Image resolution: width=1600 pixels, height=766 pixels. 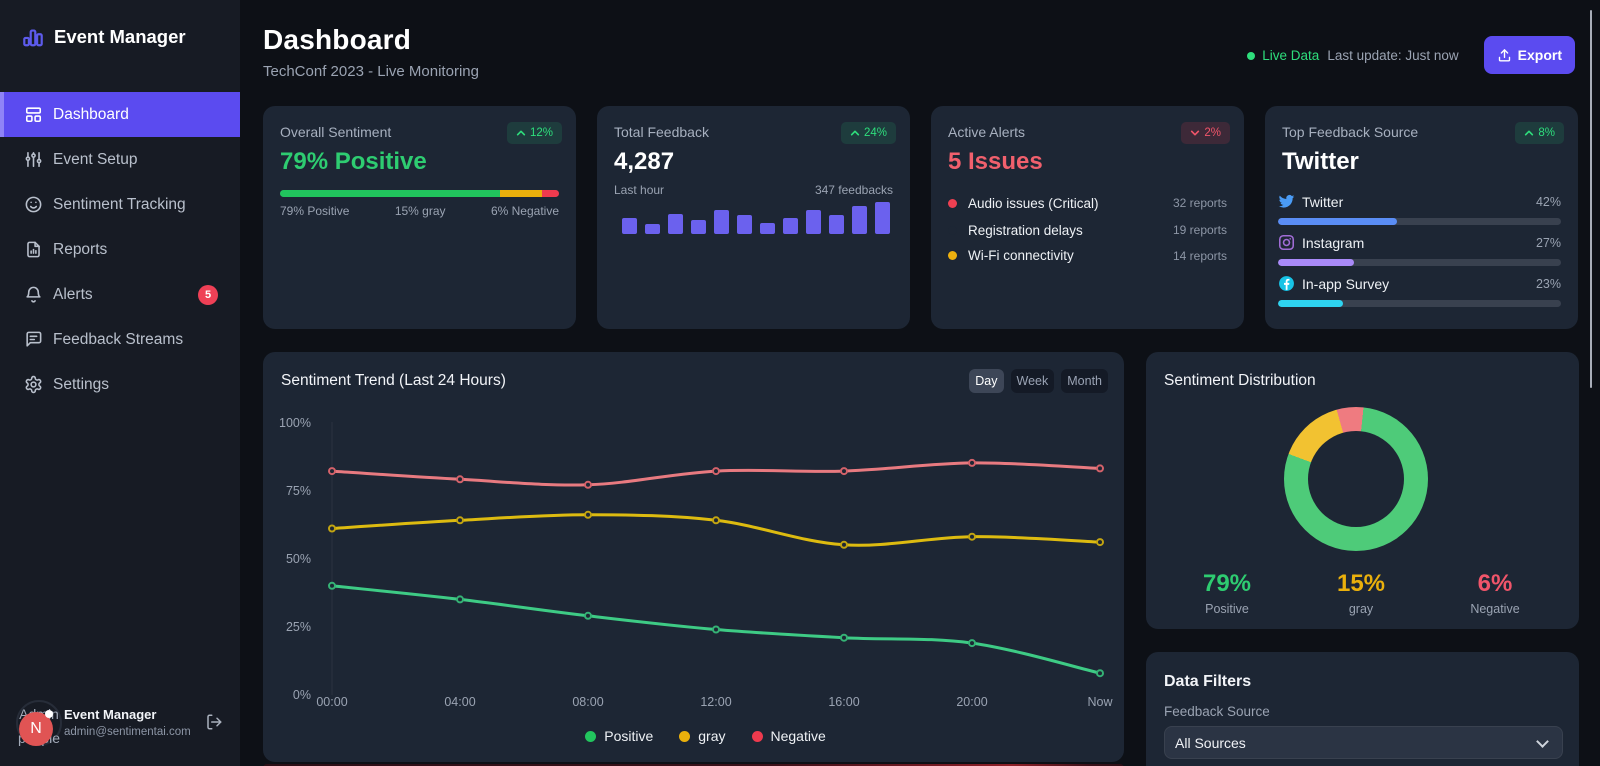 What do you see at coordinates (971, 701) in the screenshot?
I see `svg-text: 20:00` at bounding box center [971, 701].